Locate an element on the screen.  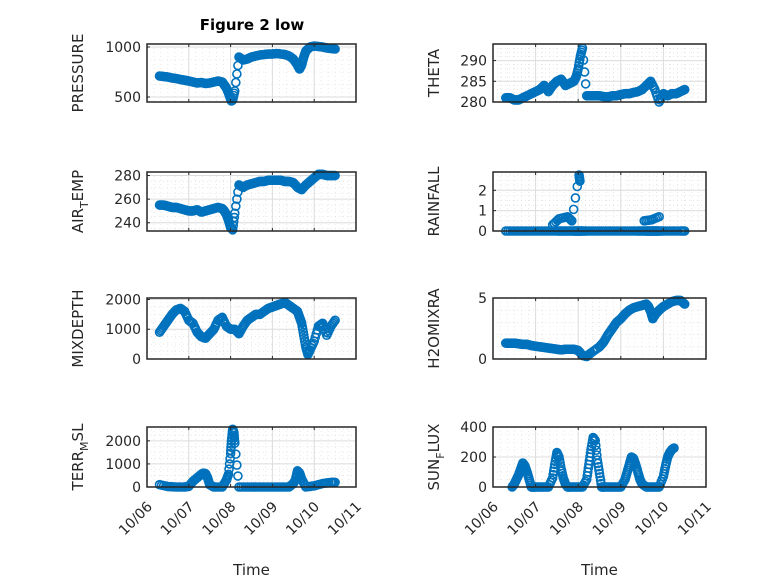
y-tick-label: 2000 is located at coordinates (123, 442).